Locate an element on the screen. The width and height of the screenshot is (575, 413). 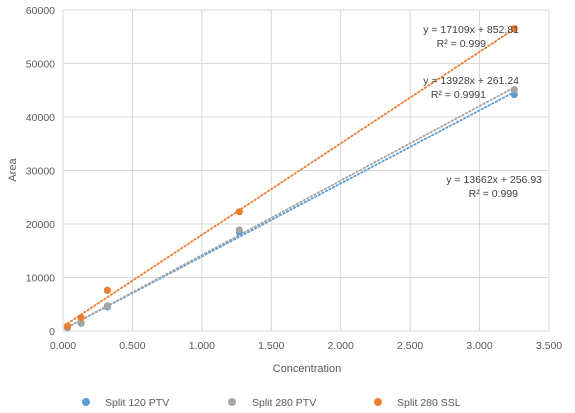
x-tick-label: 0.500 is located at coordinates (132, 346).